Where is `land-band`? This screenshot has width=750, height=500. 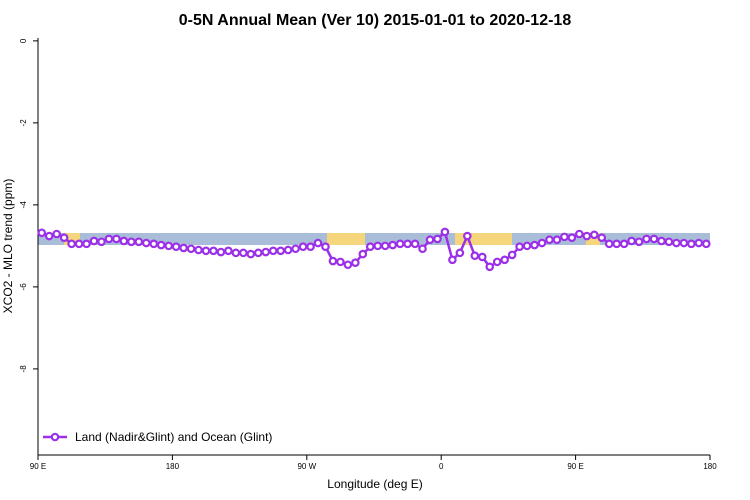 land-band is located at coordinates (346, 239).